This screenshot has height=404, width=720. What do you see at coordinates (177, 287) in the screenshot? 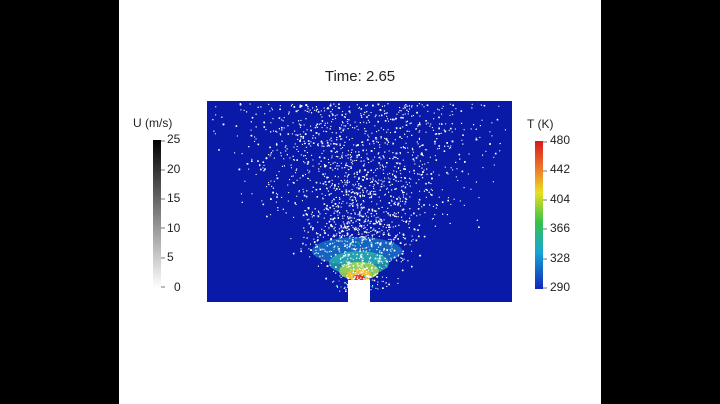
I see `velocity-tick: 0` at bounding box center [177, 287].